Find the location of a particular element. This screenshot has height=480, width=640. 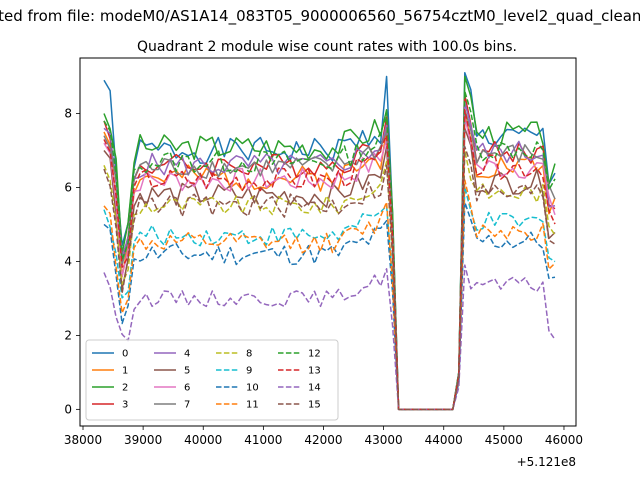

legend-label-8: 8 is located at coordinates (249, 354).